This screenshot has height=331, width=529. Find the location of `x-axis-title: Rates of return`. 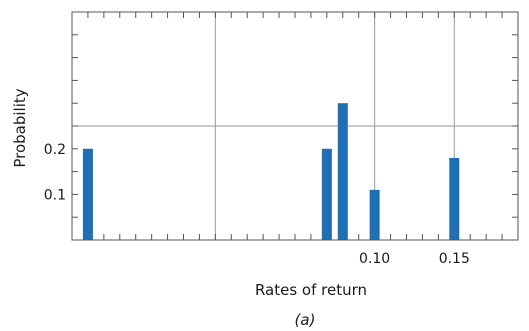

x-axis-title: Rates of return is located at coordinates (311, 290).